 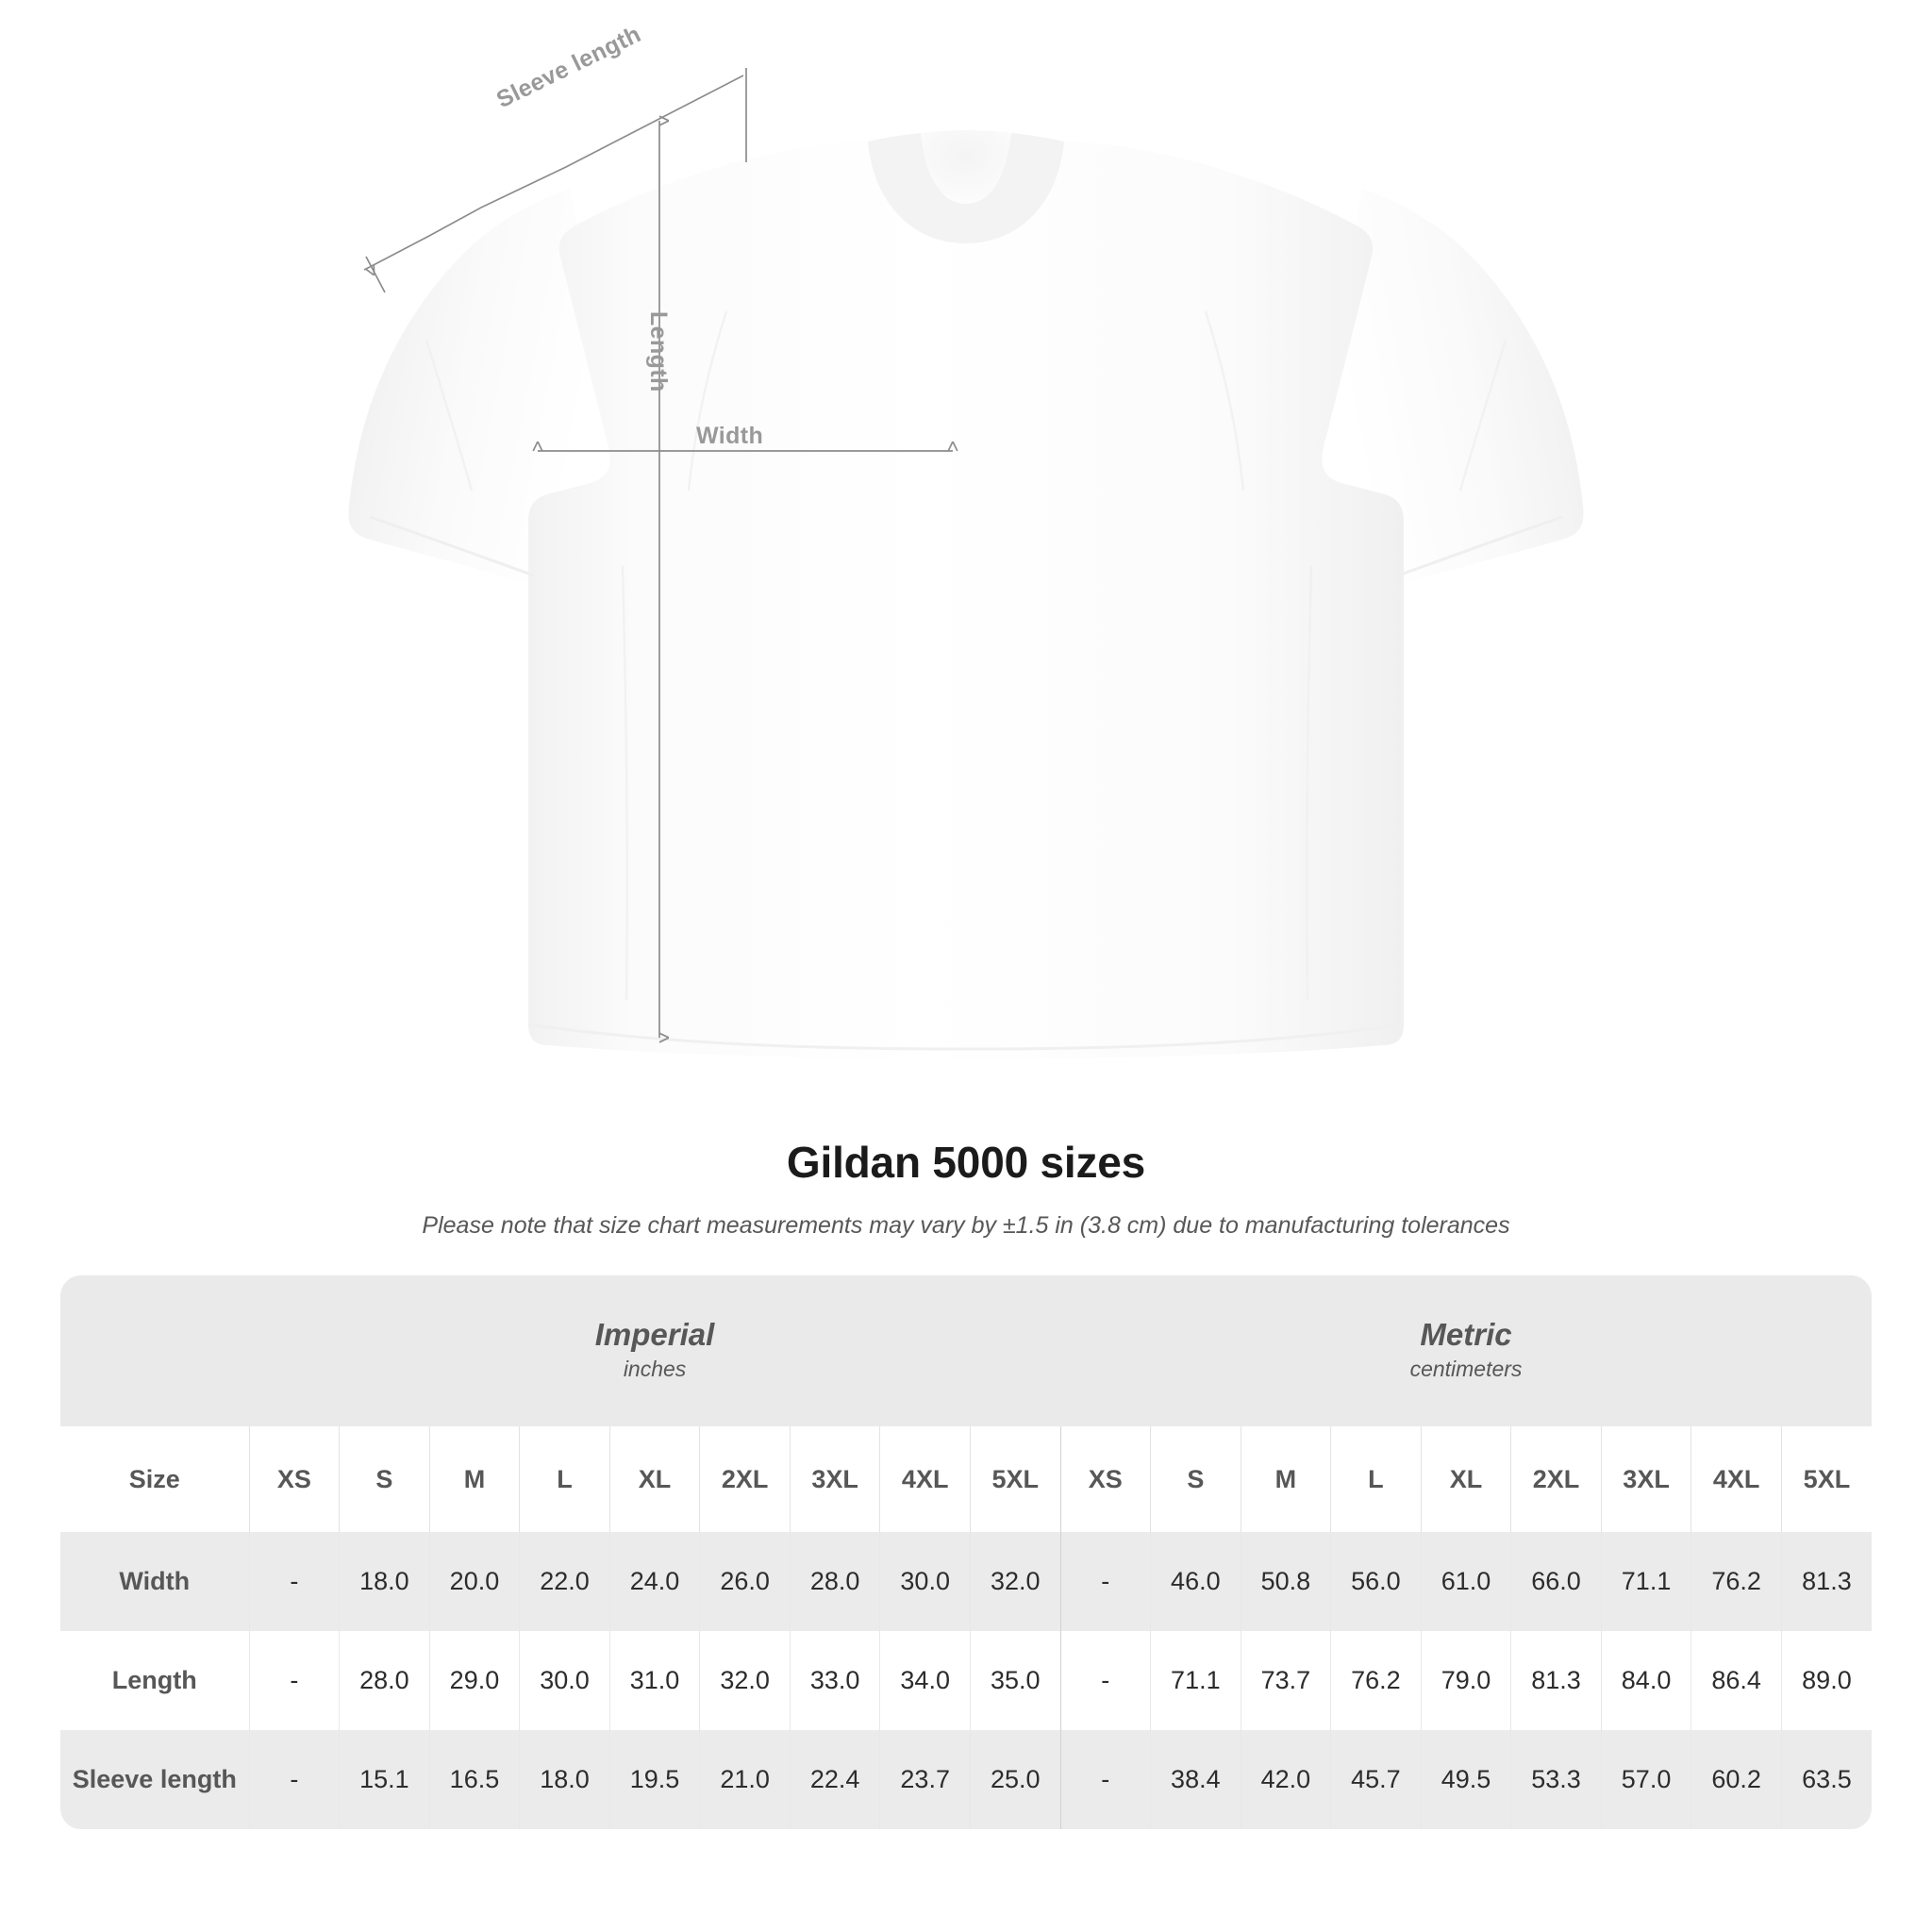 What do you see at coordinates (1466, 1368) in the screenshot?
I see `unit-metric-sub: centimeters` at bounding box center [1466, 1368].